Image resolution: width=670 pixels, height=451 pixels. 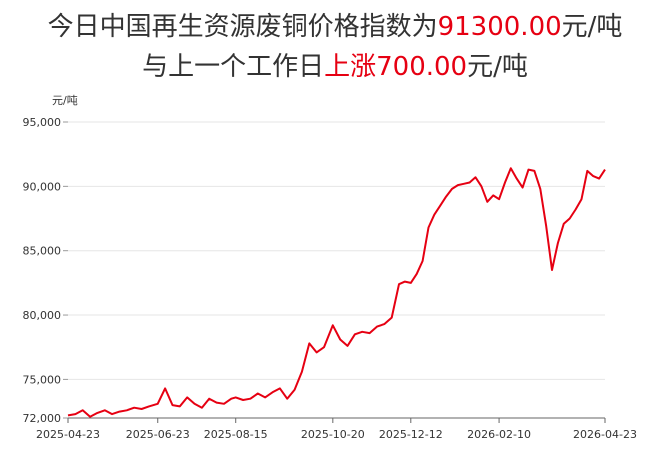 What do you see at coordinates (42, 315) in the screenshot?
I see `y-tick-label: 80,000` at bounding box center [42, 315].